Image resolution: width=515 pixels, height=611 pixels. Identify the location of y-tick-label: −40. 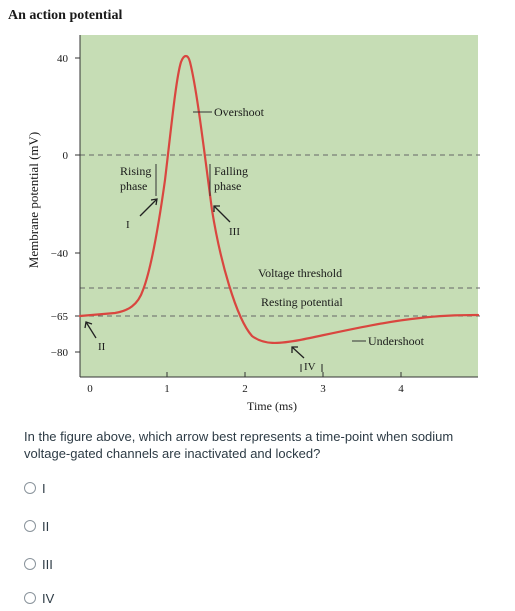
(60, 254).